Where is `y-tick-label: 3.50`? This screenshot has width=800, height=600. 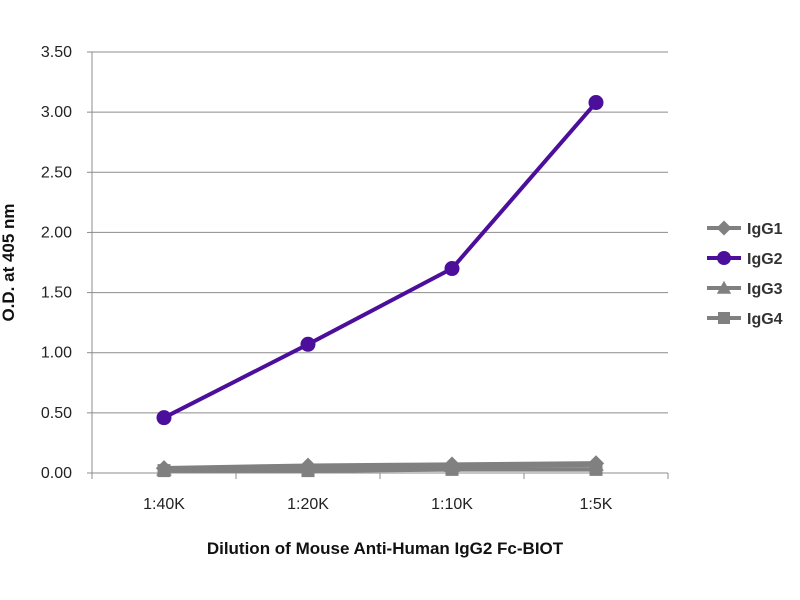 y-tick-label: 3.50 is located at coordinates (56, 52).